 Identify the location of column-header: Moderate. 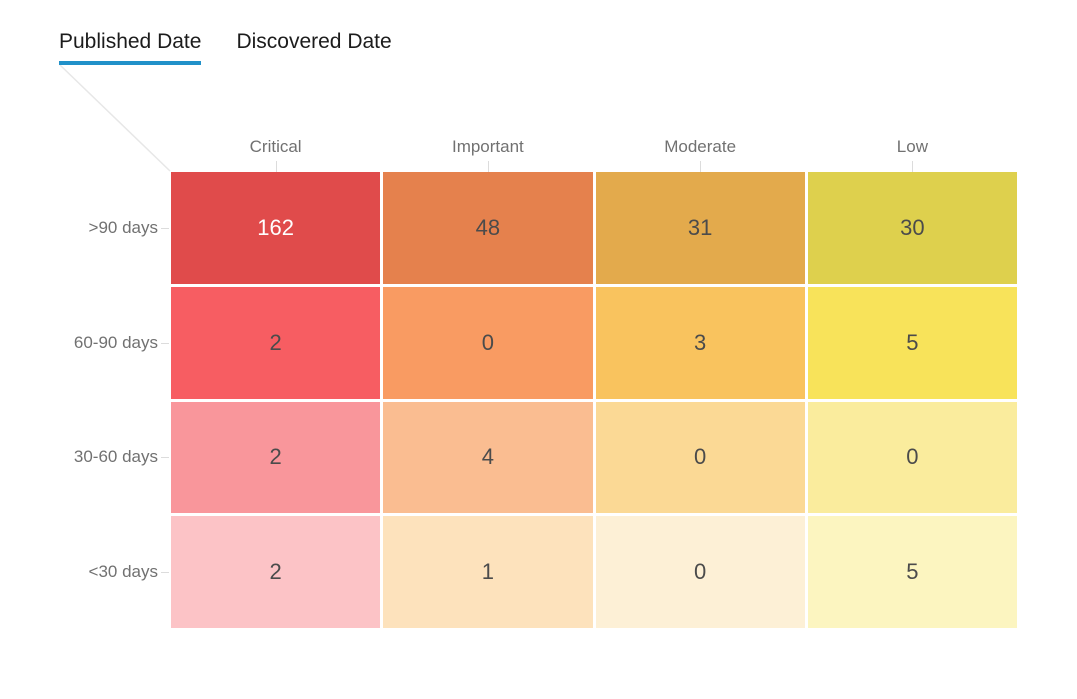
(700, 154).